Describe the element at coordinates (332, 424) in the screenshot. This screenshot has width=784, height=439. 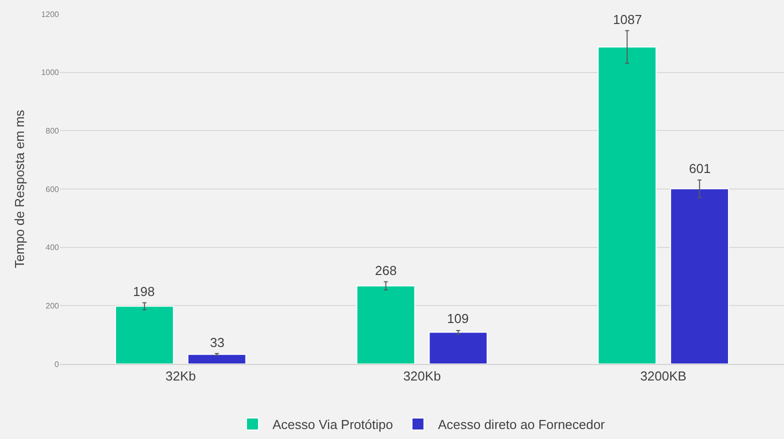
I see `legend-label: Acesso Via Protótipo` at that location.